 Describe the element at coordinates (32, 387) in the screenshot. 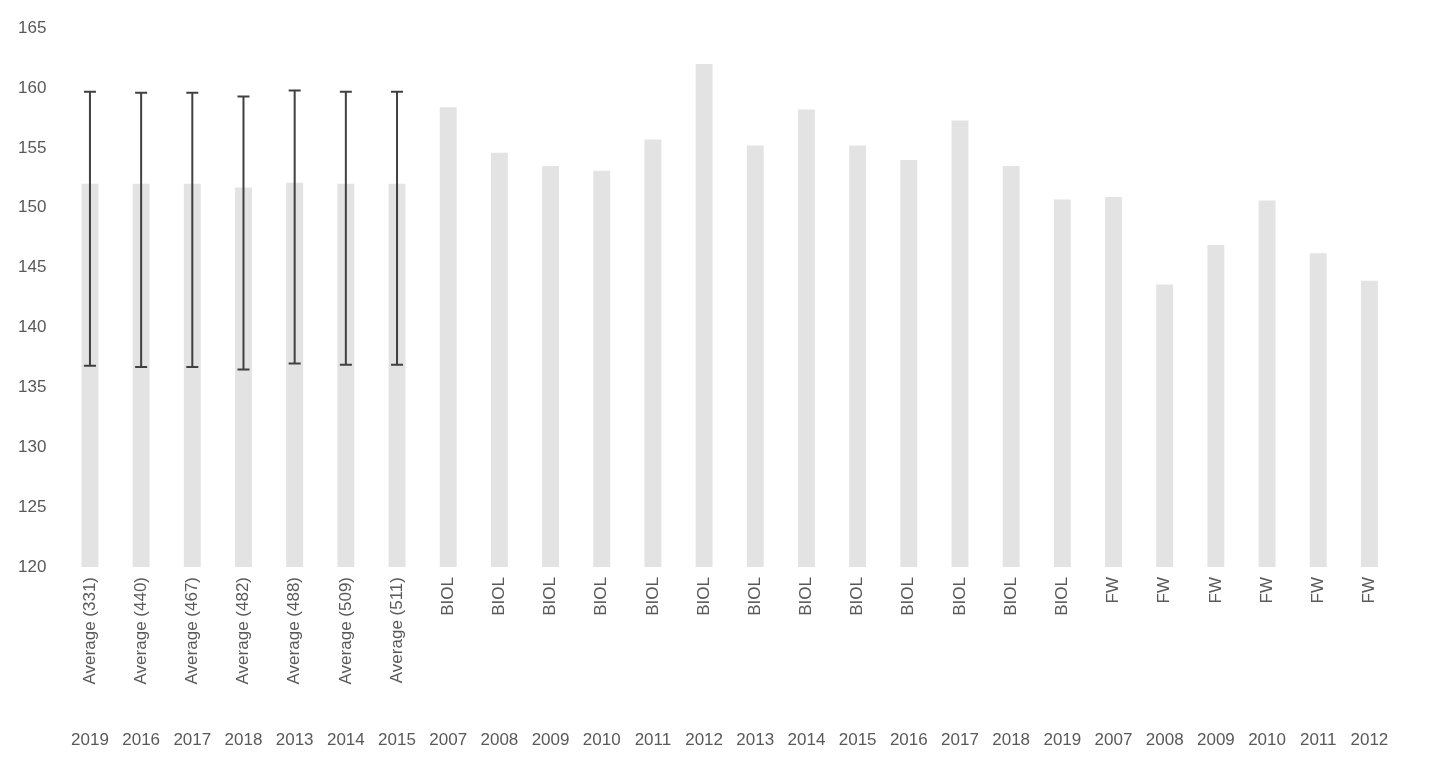

I see `y-tick-label: 135` at that location.